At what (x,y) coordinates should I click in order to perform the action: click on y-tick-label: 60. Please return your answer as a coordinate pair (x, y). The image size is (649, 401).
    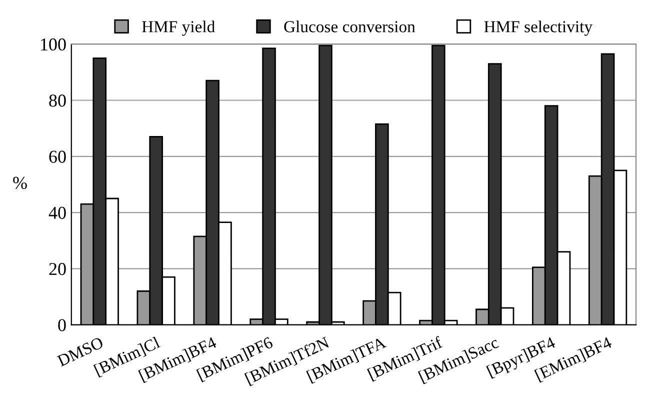
    Looking at the image, I should click on (57, 156).